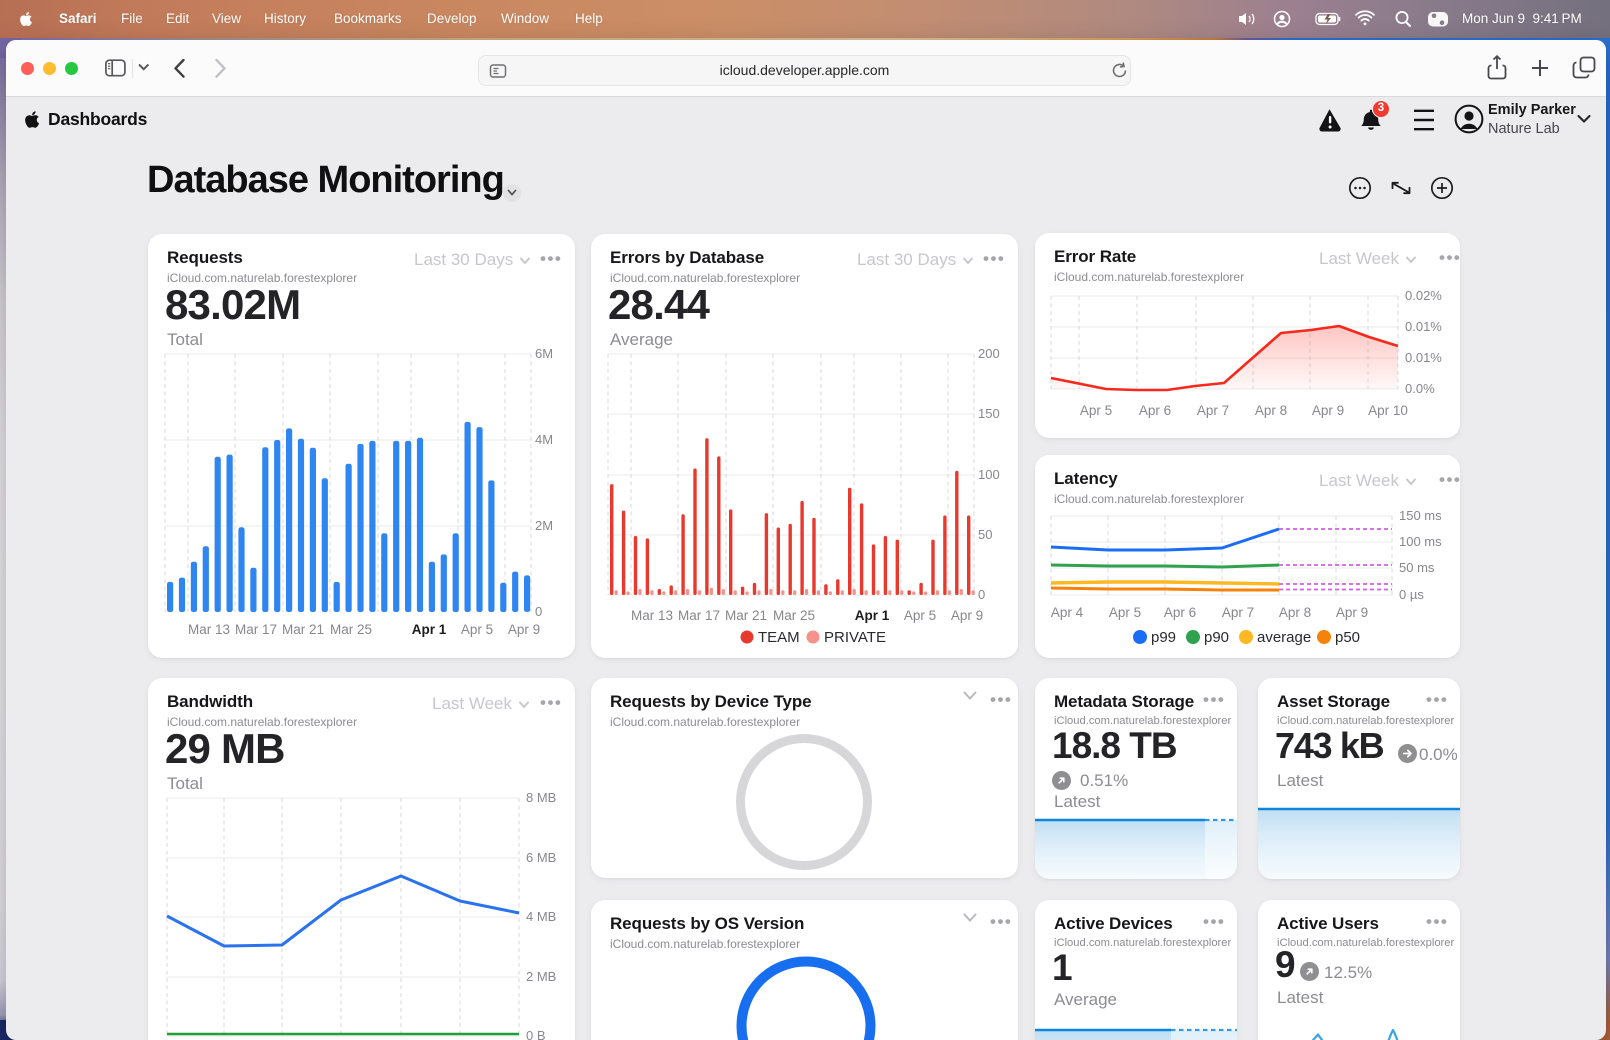 Image resolution: width=1610 pixels, height=1040 pixels. Describe the element at coordinates (541, 857) in the screenshot. I see `svg-text: 6 MB` at that location.